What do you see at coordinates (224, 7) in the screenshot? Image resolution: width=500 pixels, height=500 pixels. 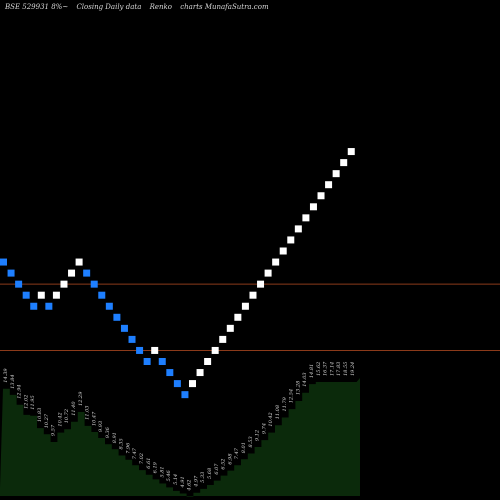 I see `site-label: charts MunafaSutra.com` at bounding box center [224, 7].